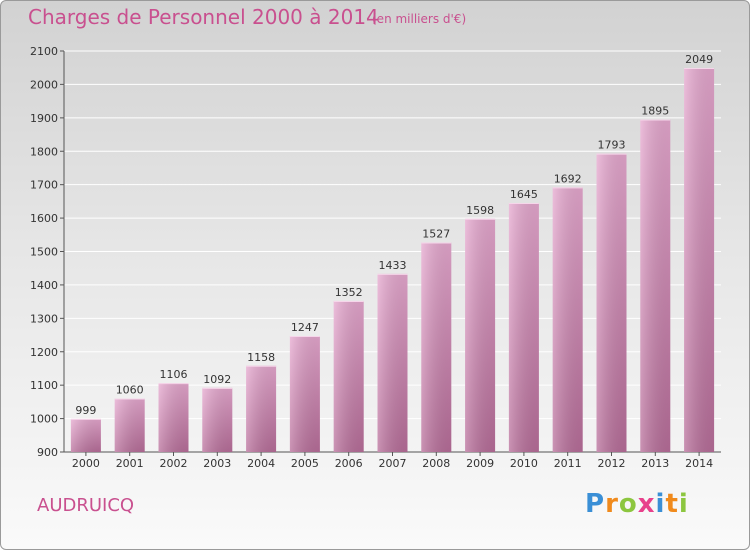 This screenshot has width=750, height=550. What do you see at coordinates (655, 463) in the screenshot?
I see `x-tick-label: 2013` at bounding box center [655, 463].